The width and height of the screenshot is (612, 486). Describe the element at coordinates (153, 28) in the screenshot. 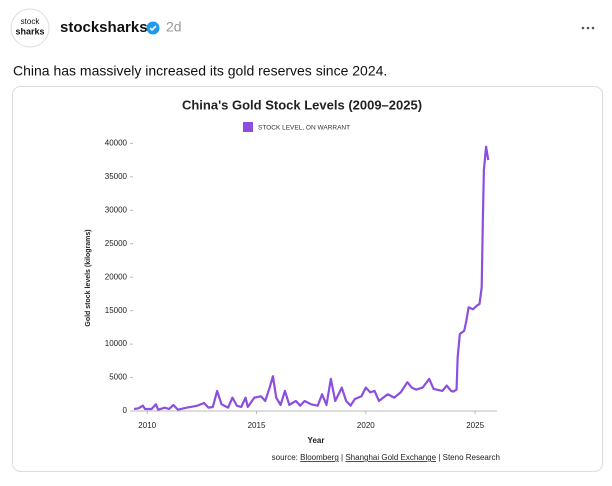

I see `verified-badge` at that location.